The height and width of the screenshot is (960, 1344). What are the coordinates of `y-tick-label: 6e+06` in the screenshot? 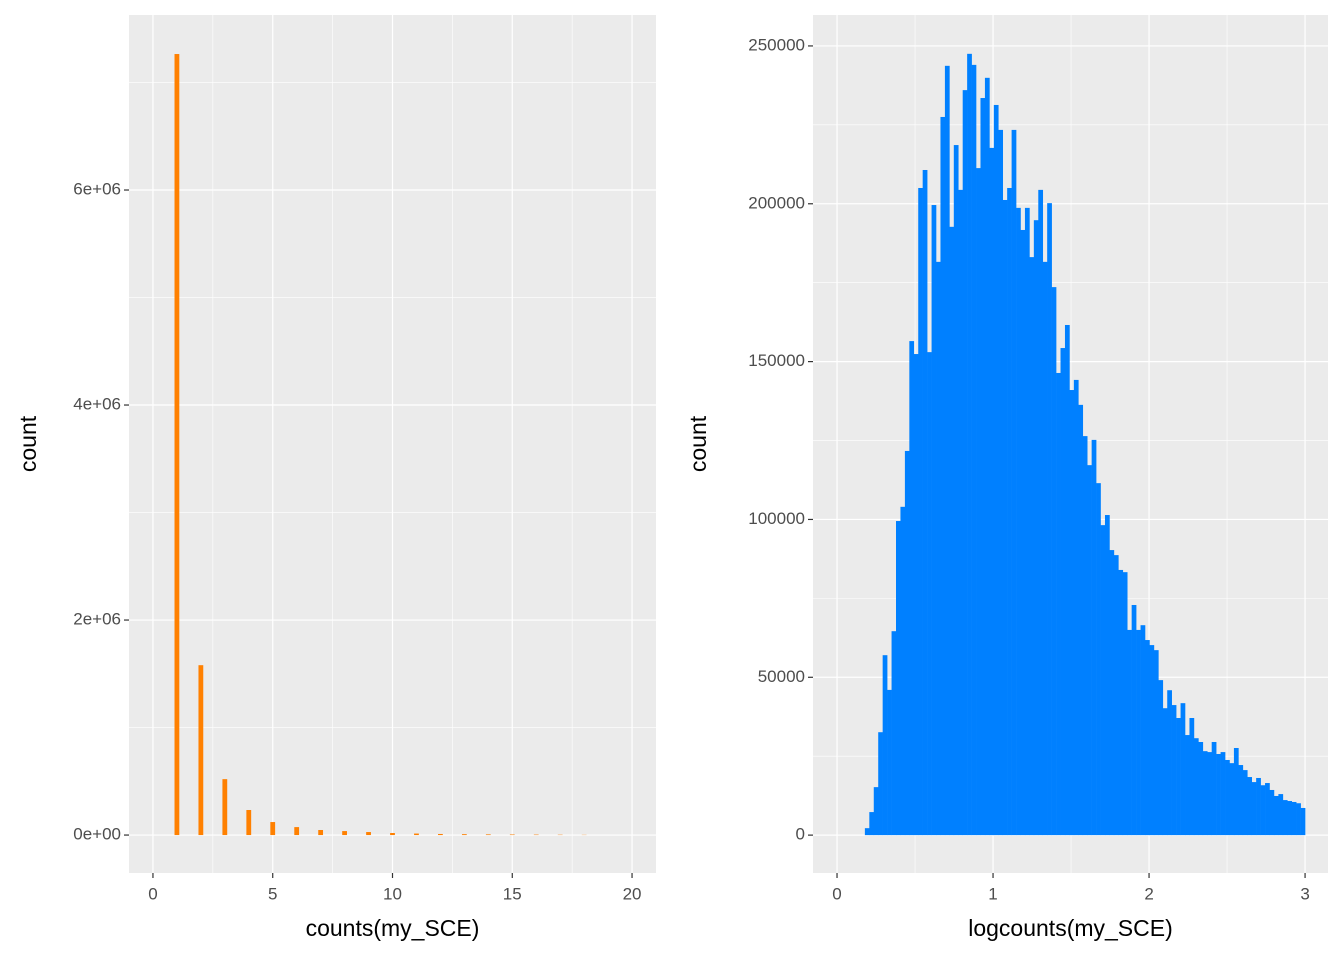 It's located at (97, 189).